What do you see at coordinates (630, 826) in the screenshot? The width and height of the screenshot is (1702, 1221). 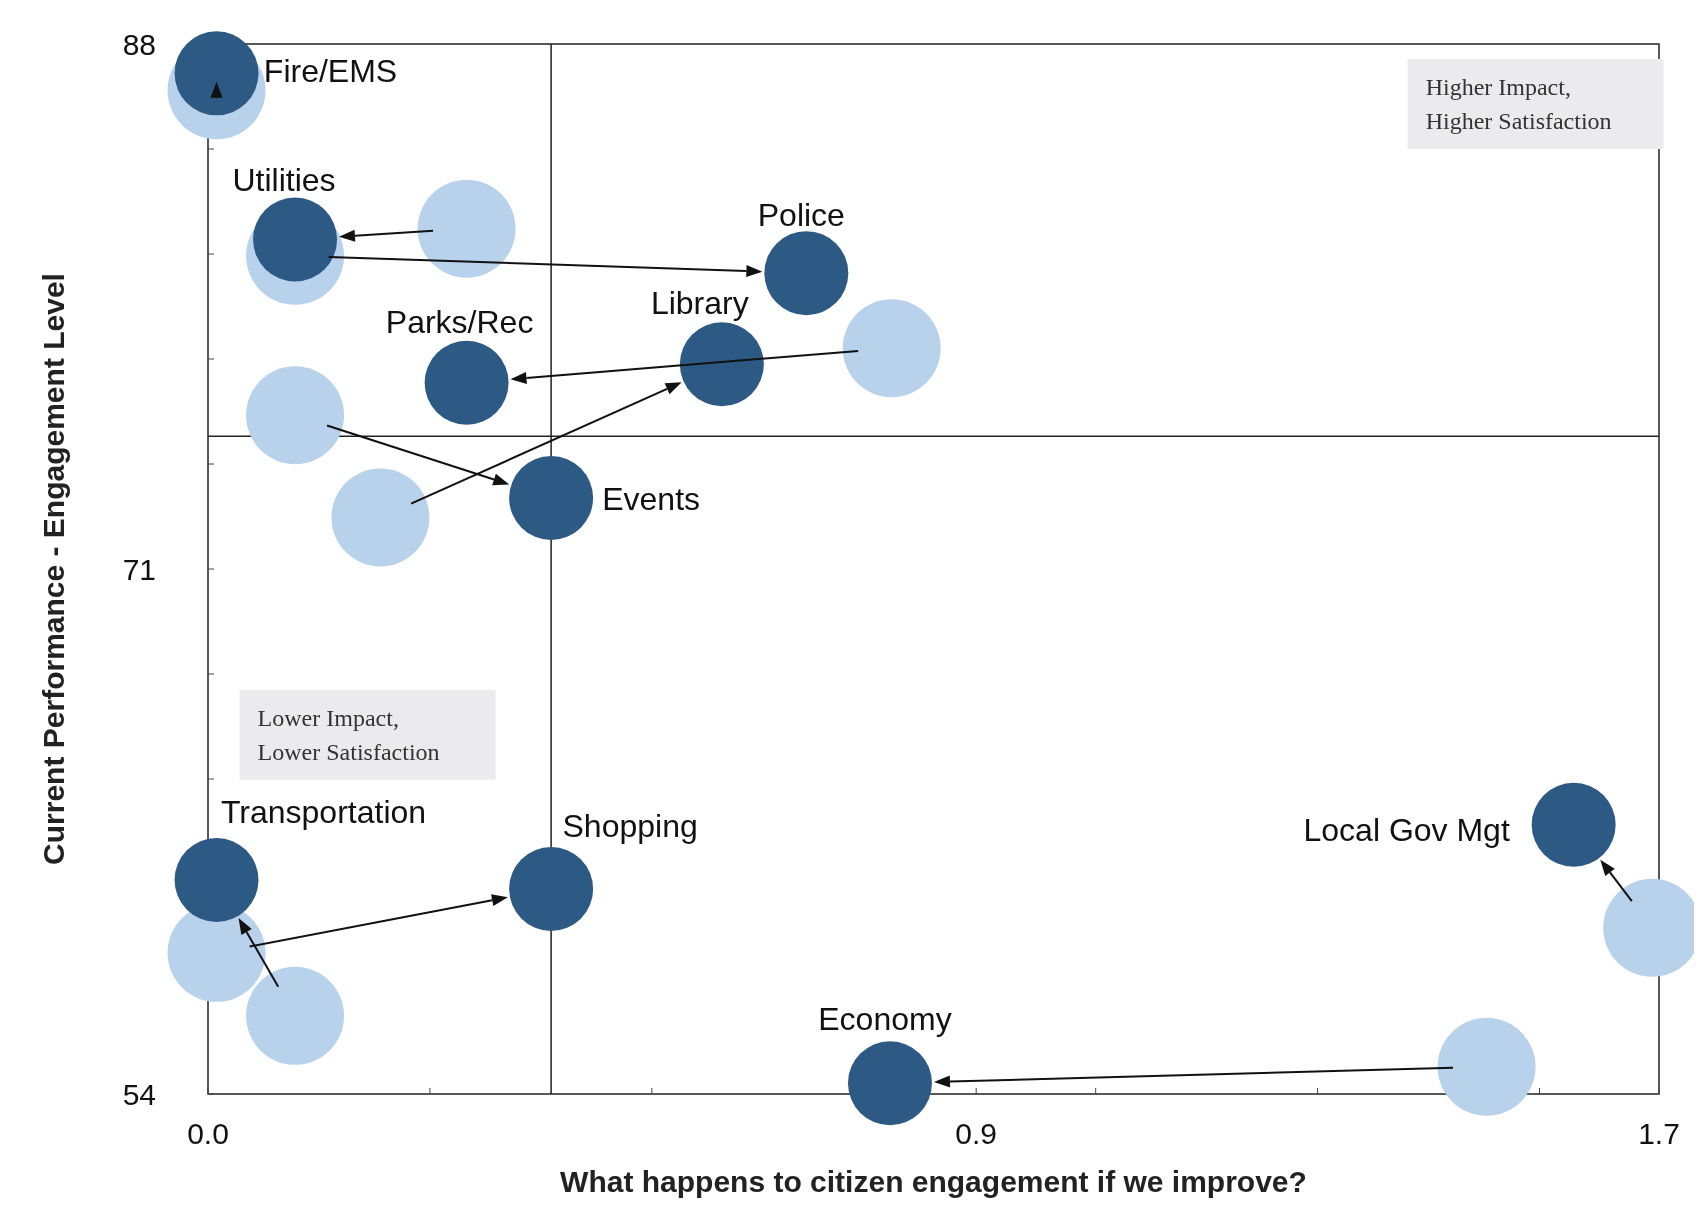 I see `annotation: Shopping` at bounding box center [630, 826].